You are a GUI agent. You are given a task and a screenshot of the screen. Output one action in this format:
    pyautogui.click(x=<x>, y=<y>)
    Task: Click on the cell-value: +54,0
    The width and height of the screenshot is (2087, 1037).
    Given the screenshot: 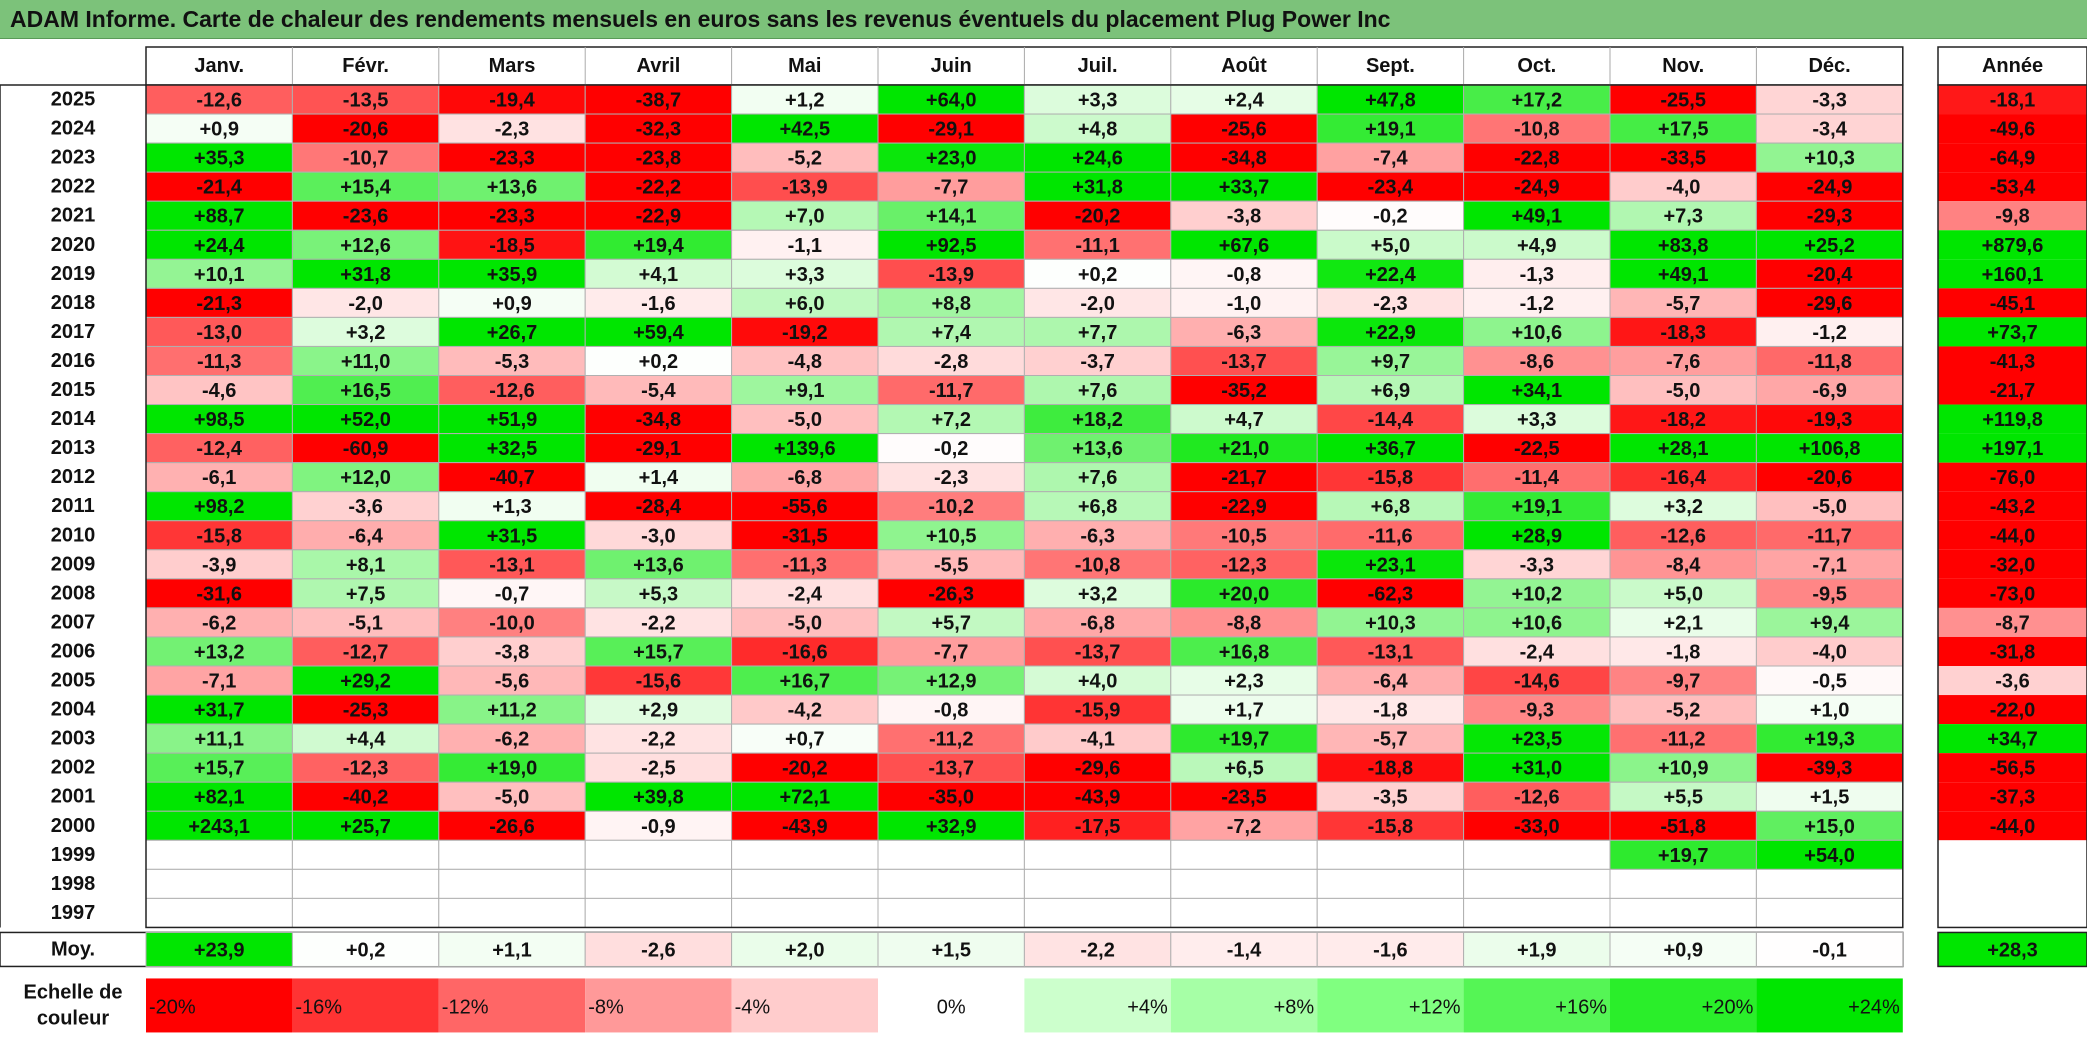 What is the action you would take?
    pyautogui.click(x=1829, y=856)
    